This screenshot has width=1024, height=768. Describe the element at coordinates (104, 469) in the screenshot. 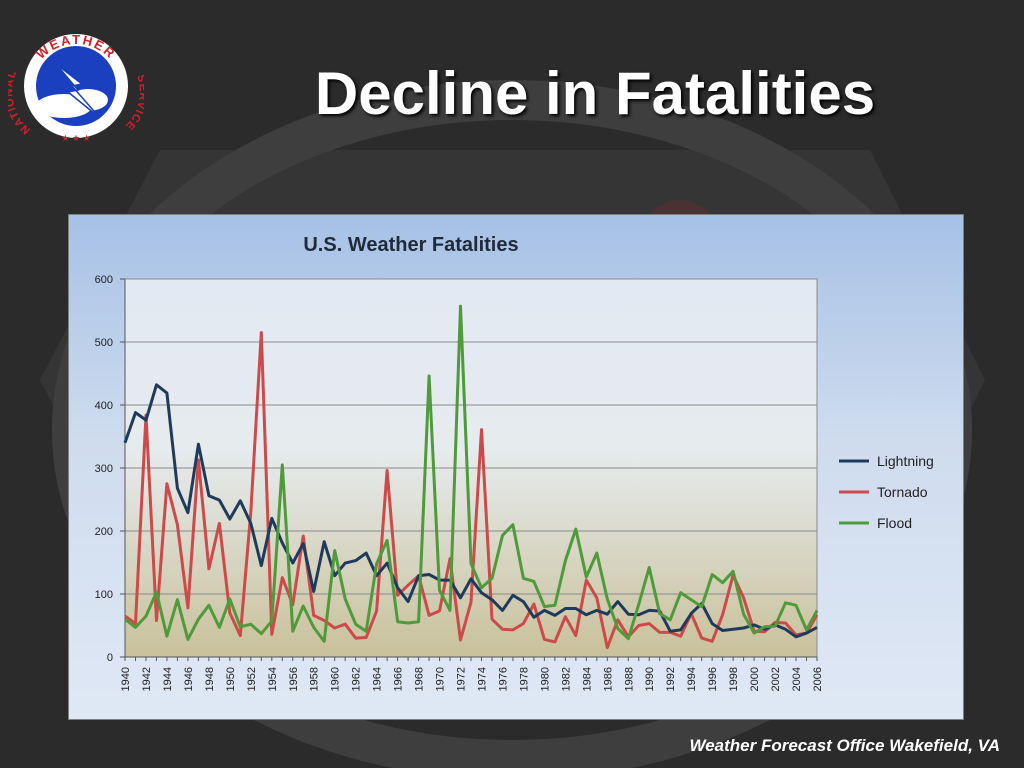

I see `y-tick-label-300: 300` at that location.